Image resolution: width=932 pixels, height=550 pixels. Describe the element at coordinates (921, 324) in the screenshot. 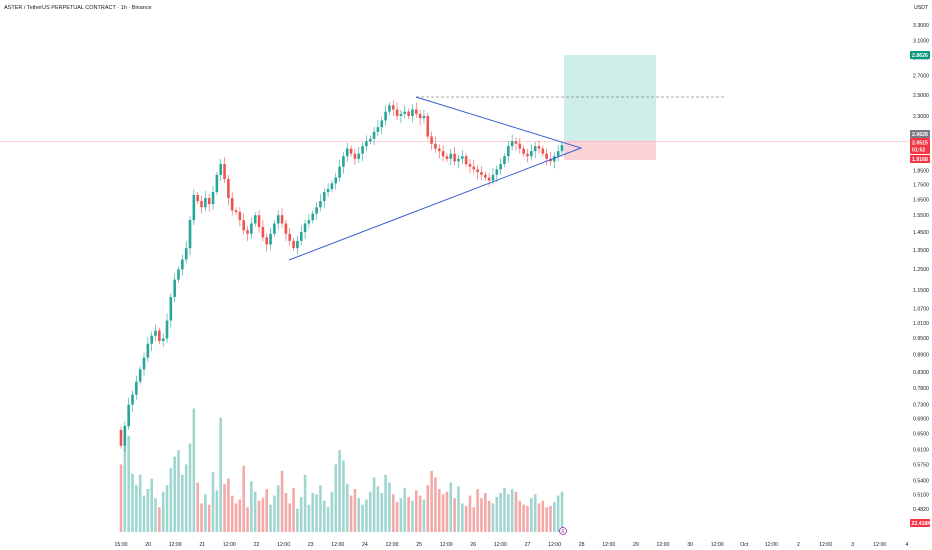

I see `price-tick-label: 1.0100` at that location.